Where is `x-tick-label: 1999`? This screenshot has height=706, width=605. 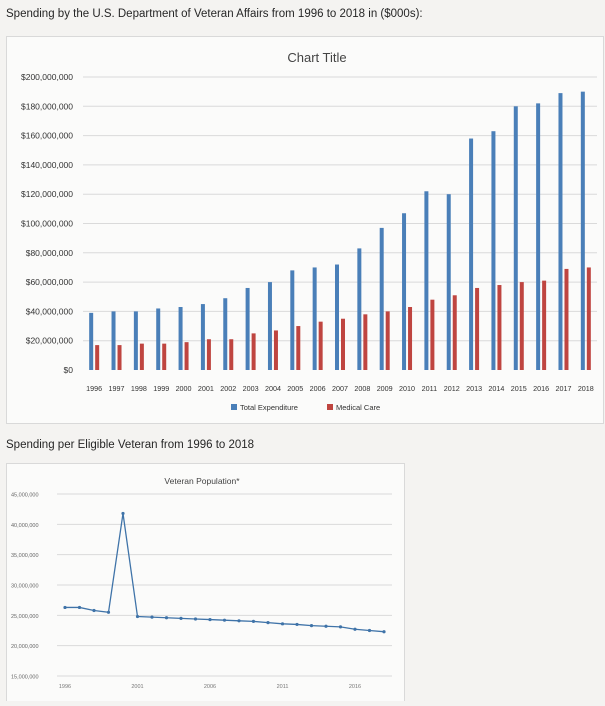
x-tick-label: 1999 is located at coordinates (161, 388).